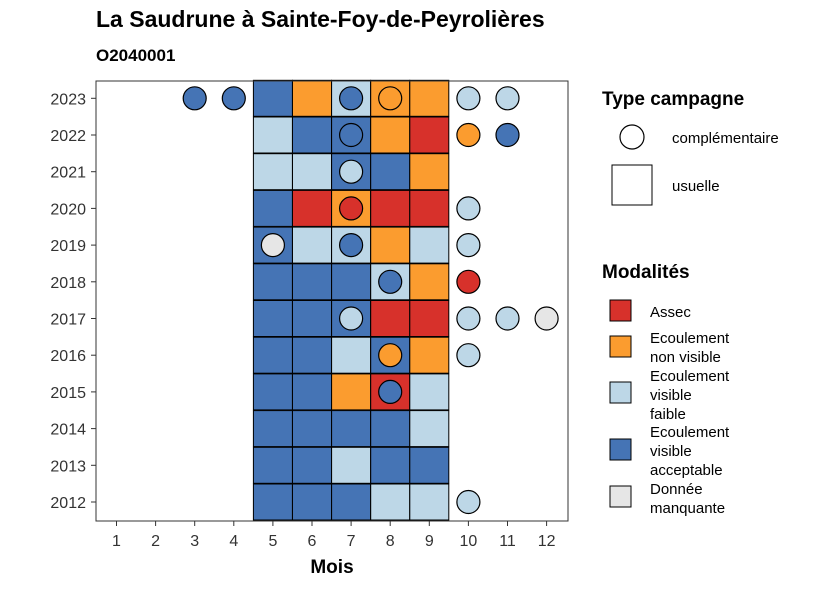 The image size is (826, 590). Describe the element at coordinates (507, 541) in the screenshot. I see `x-tick-label: 11` at that location.